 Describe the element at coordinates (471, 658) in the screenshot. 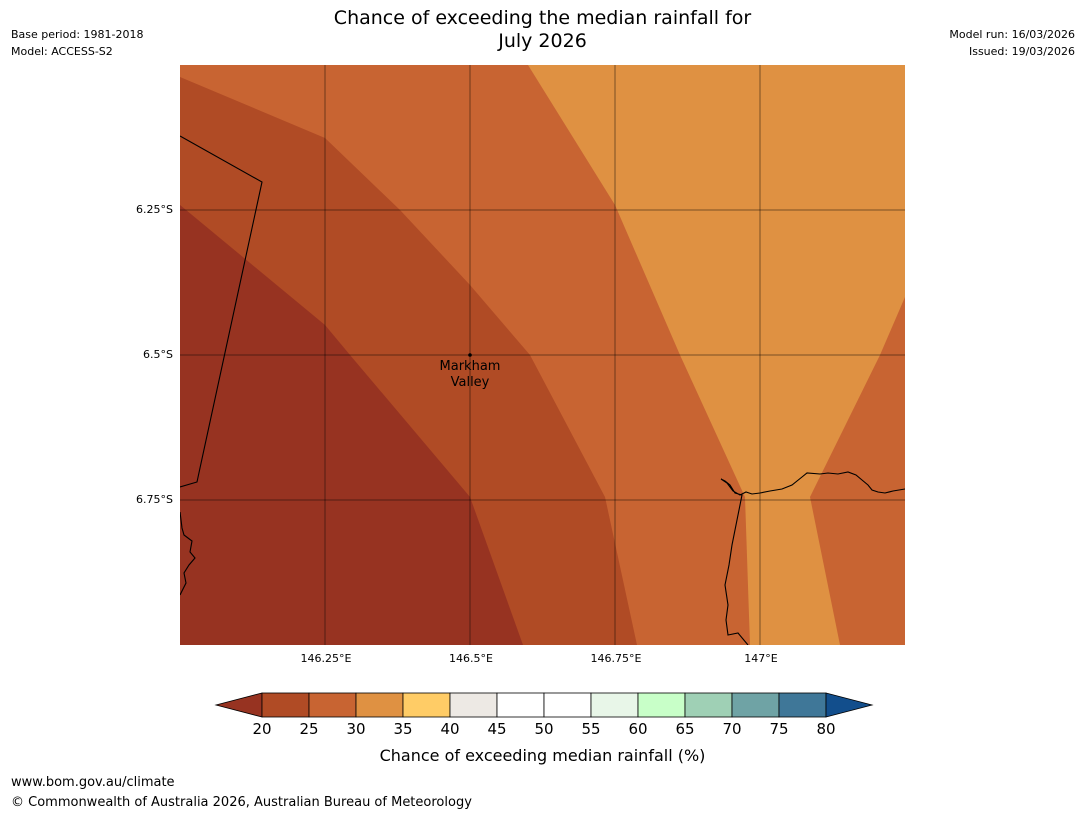

I see `lon-tick-146-5: 146.5°E` at that location.